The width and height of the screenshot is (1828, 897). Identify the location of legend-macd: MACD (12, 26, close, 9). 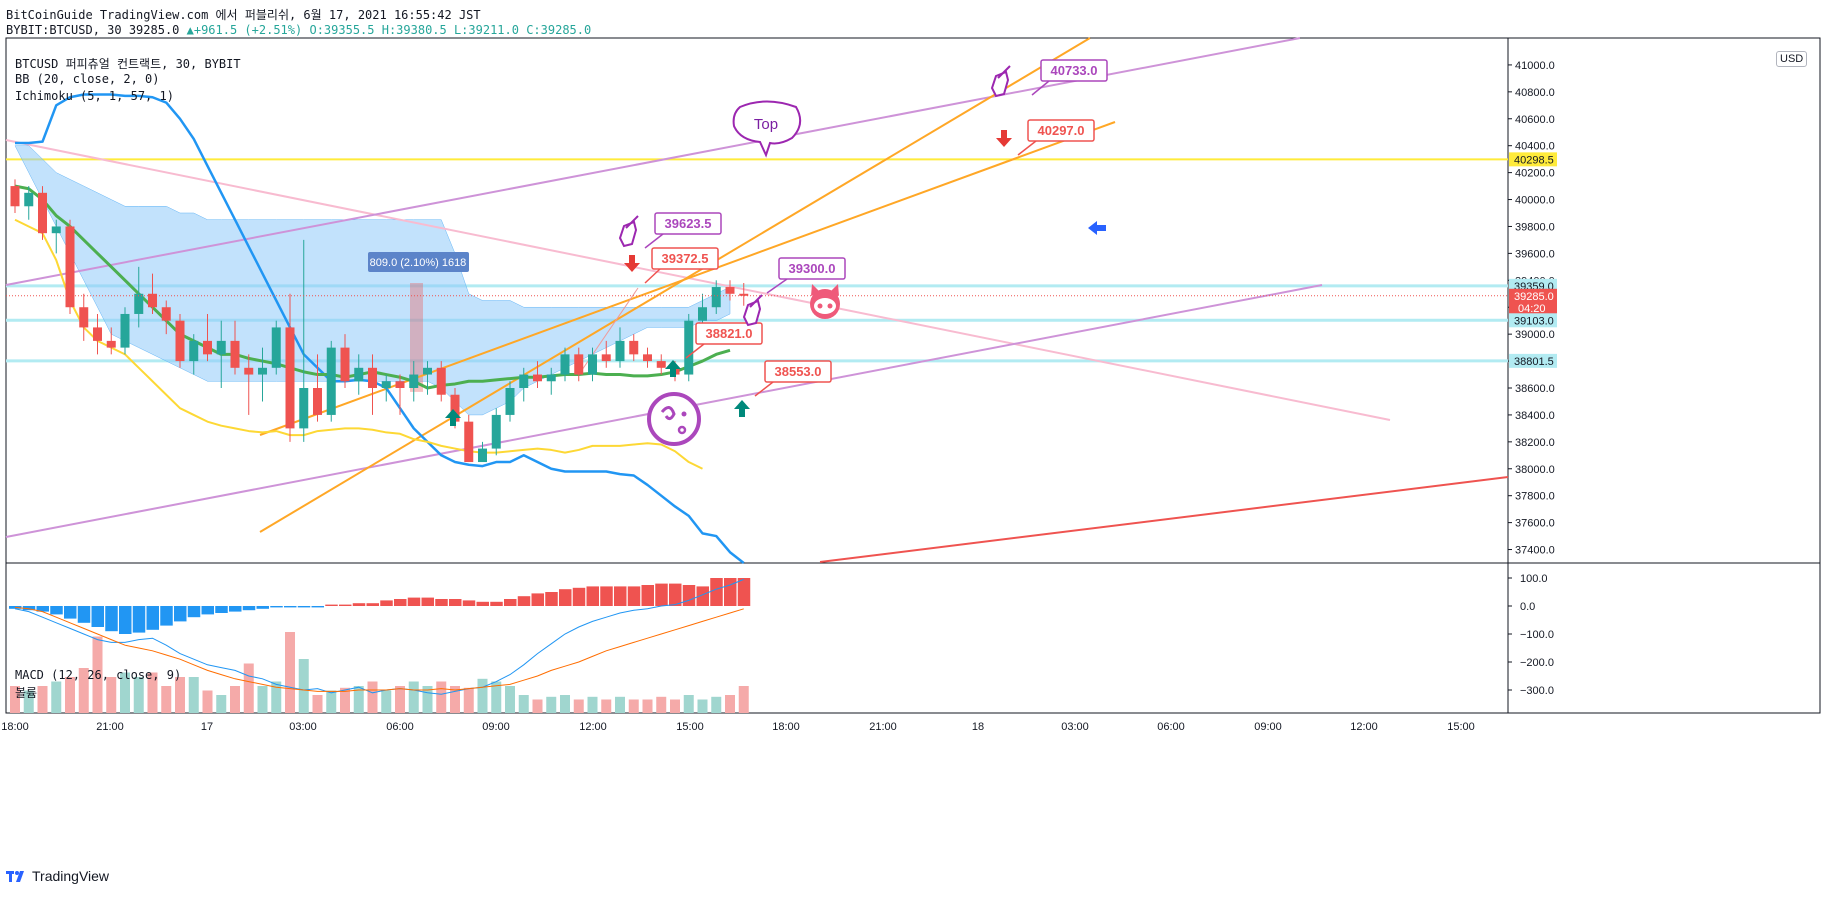
(98, 675).